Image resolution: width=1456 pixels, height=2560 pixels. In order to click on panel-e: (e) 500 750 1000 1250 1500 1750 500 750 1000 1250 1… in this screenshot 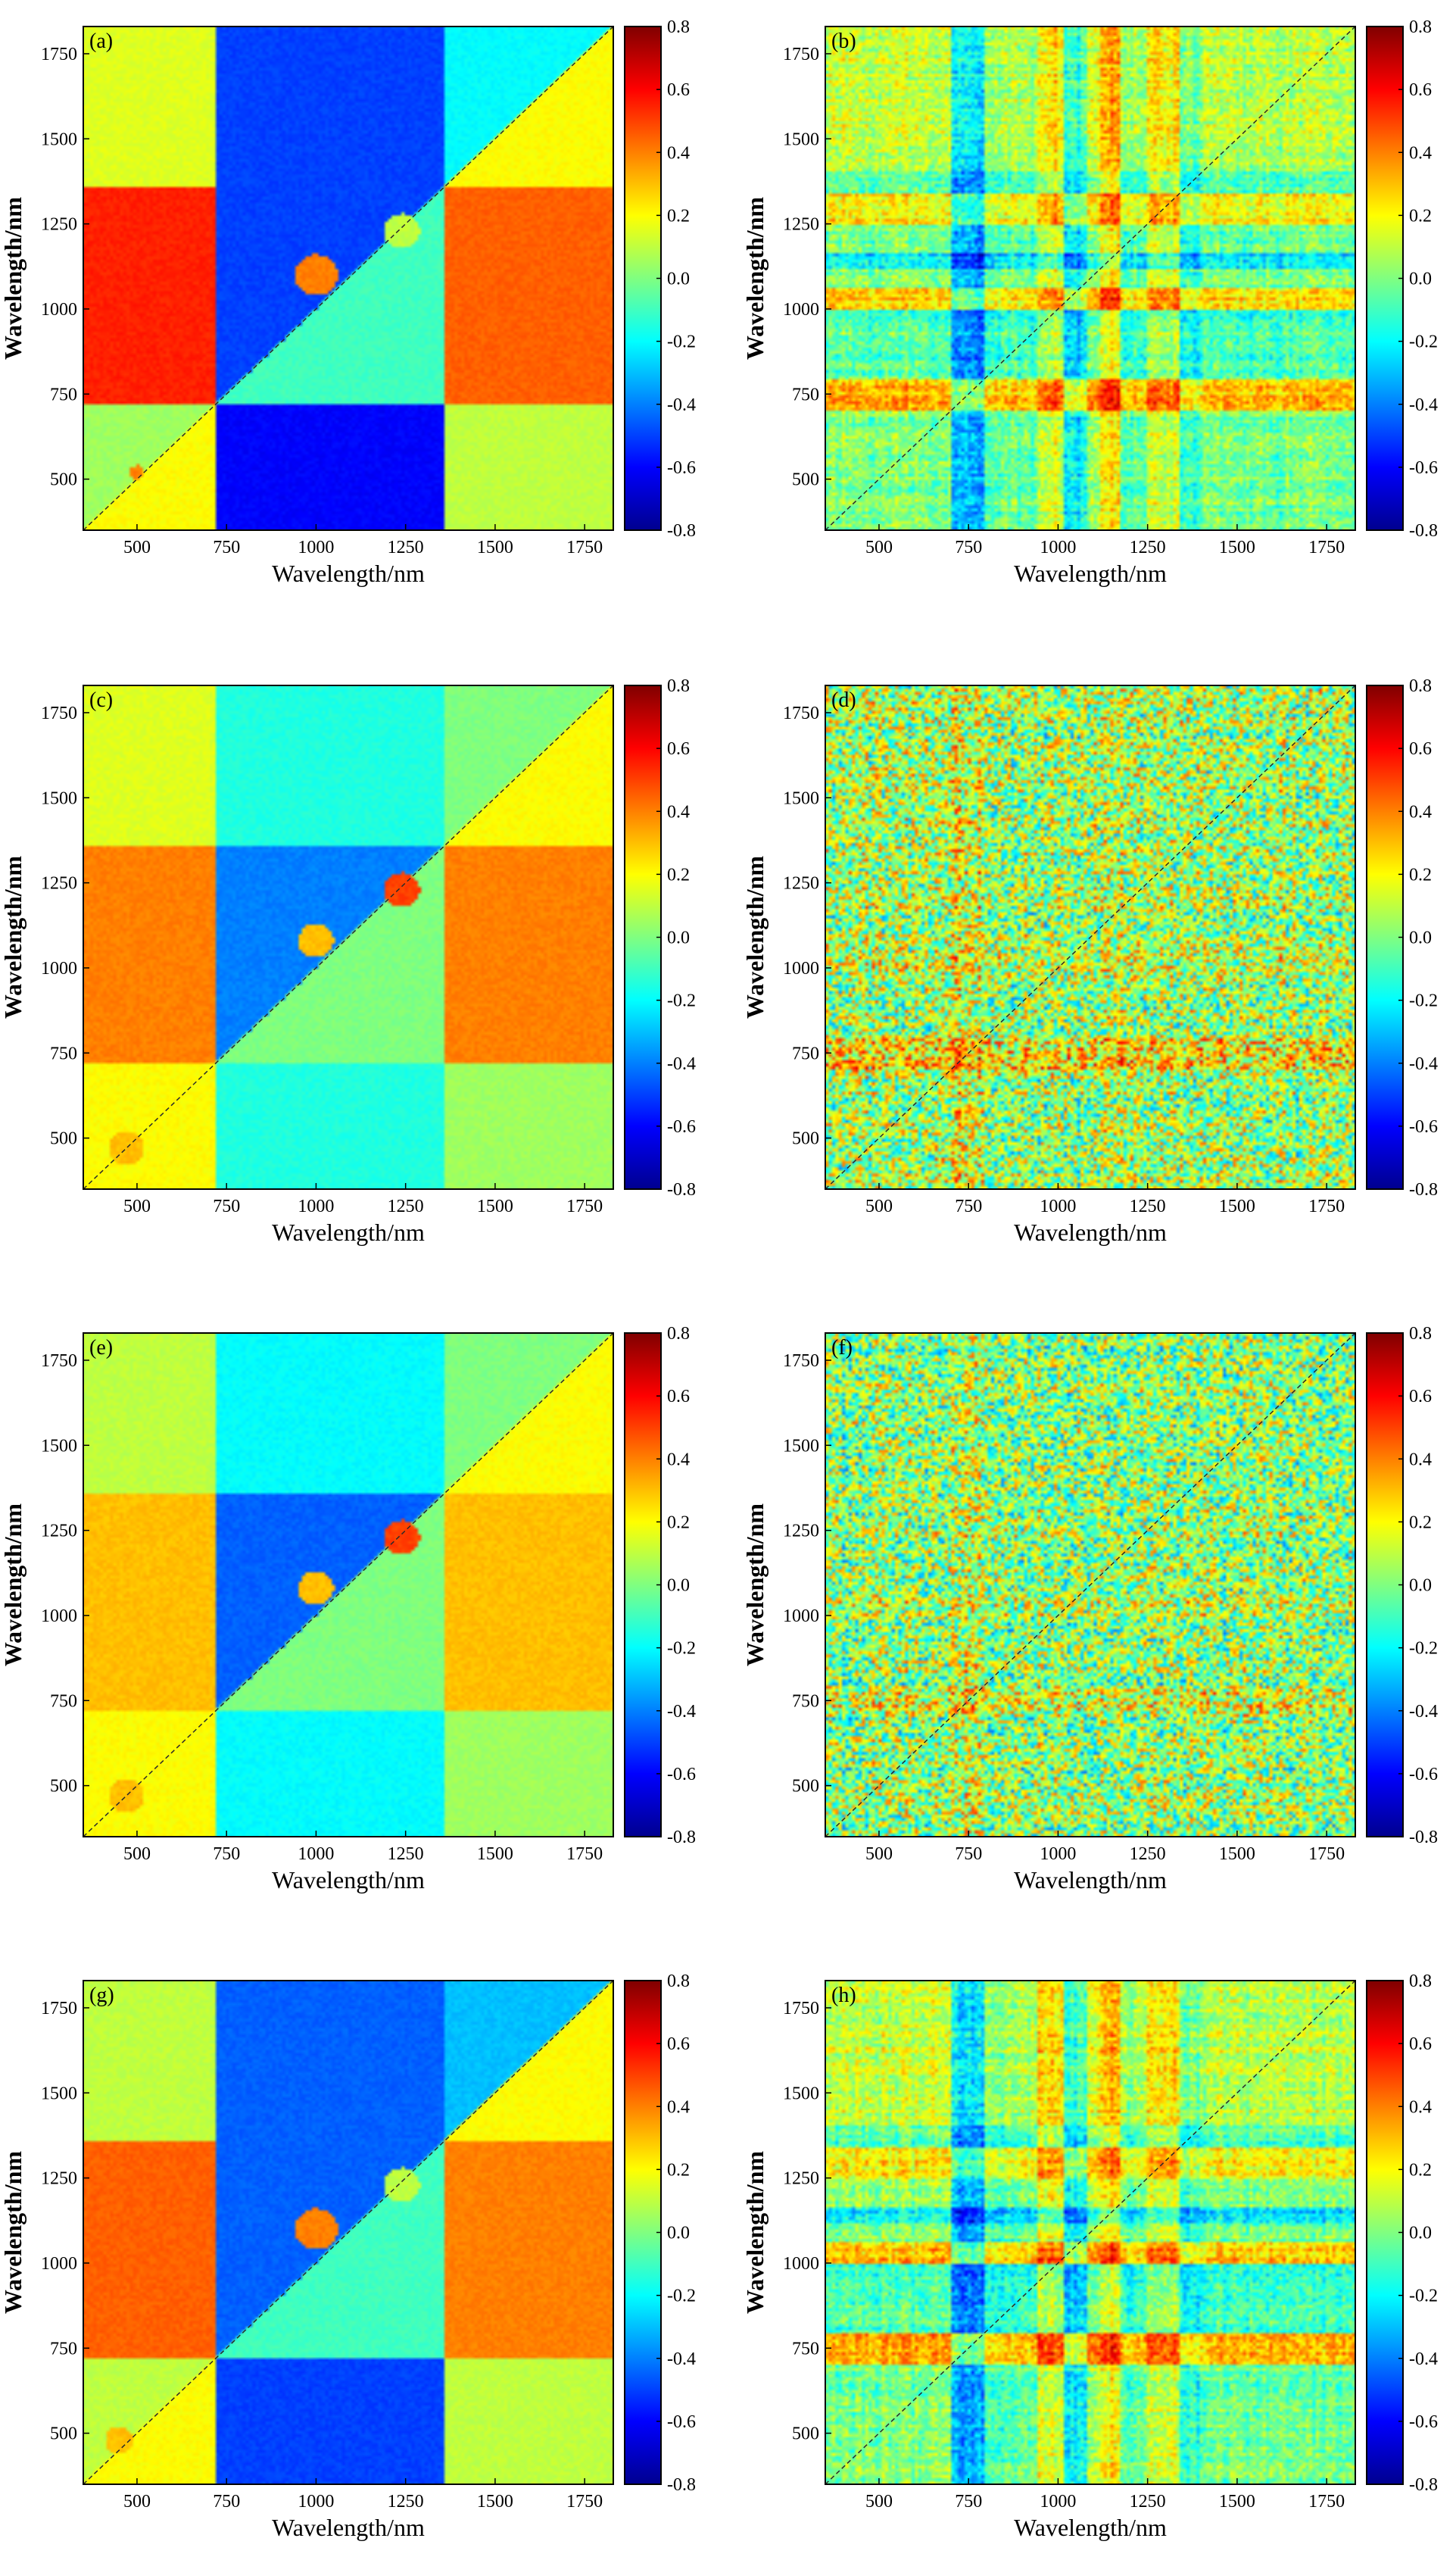, I will do `click(348, 1608)`.